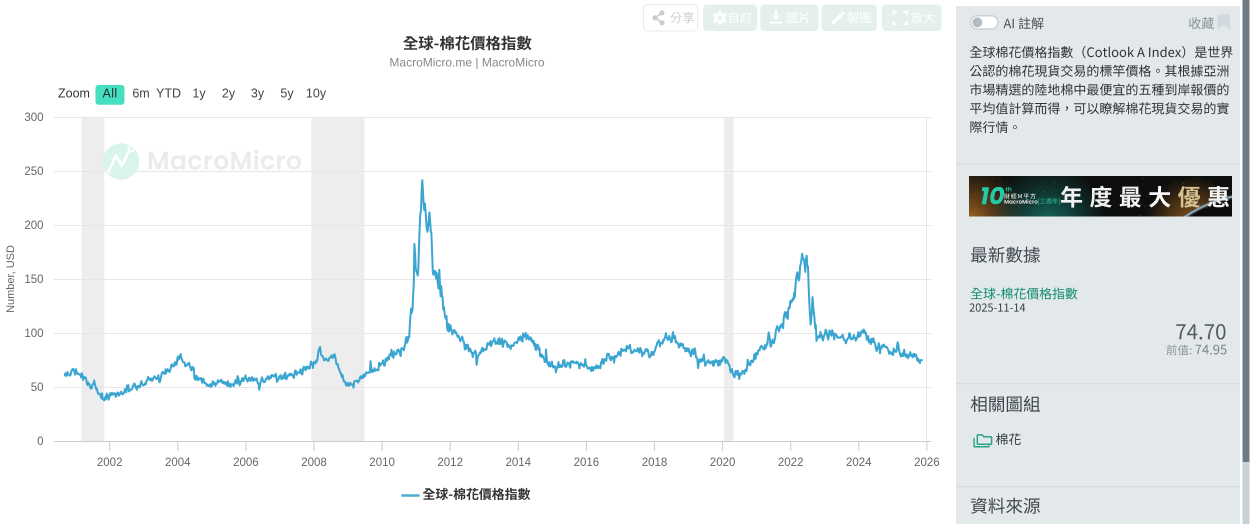 The width and height of the screenshot is (1256, 524). What do you see at coordinates (109, 94) in the screenshot?
I see `svg-text: All` at bounding box center [109, 94].